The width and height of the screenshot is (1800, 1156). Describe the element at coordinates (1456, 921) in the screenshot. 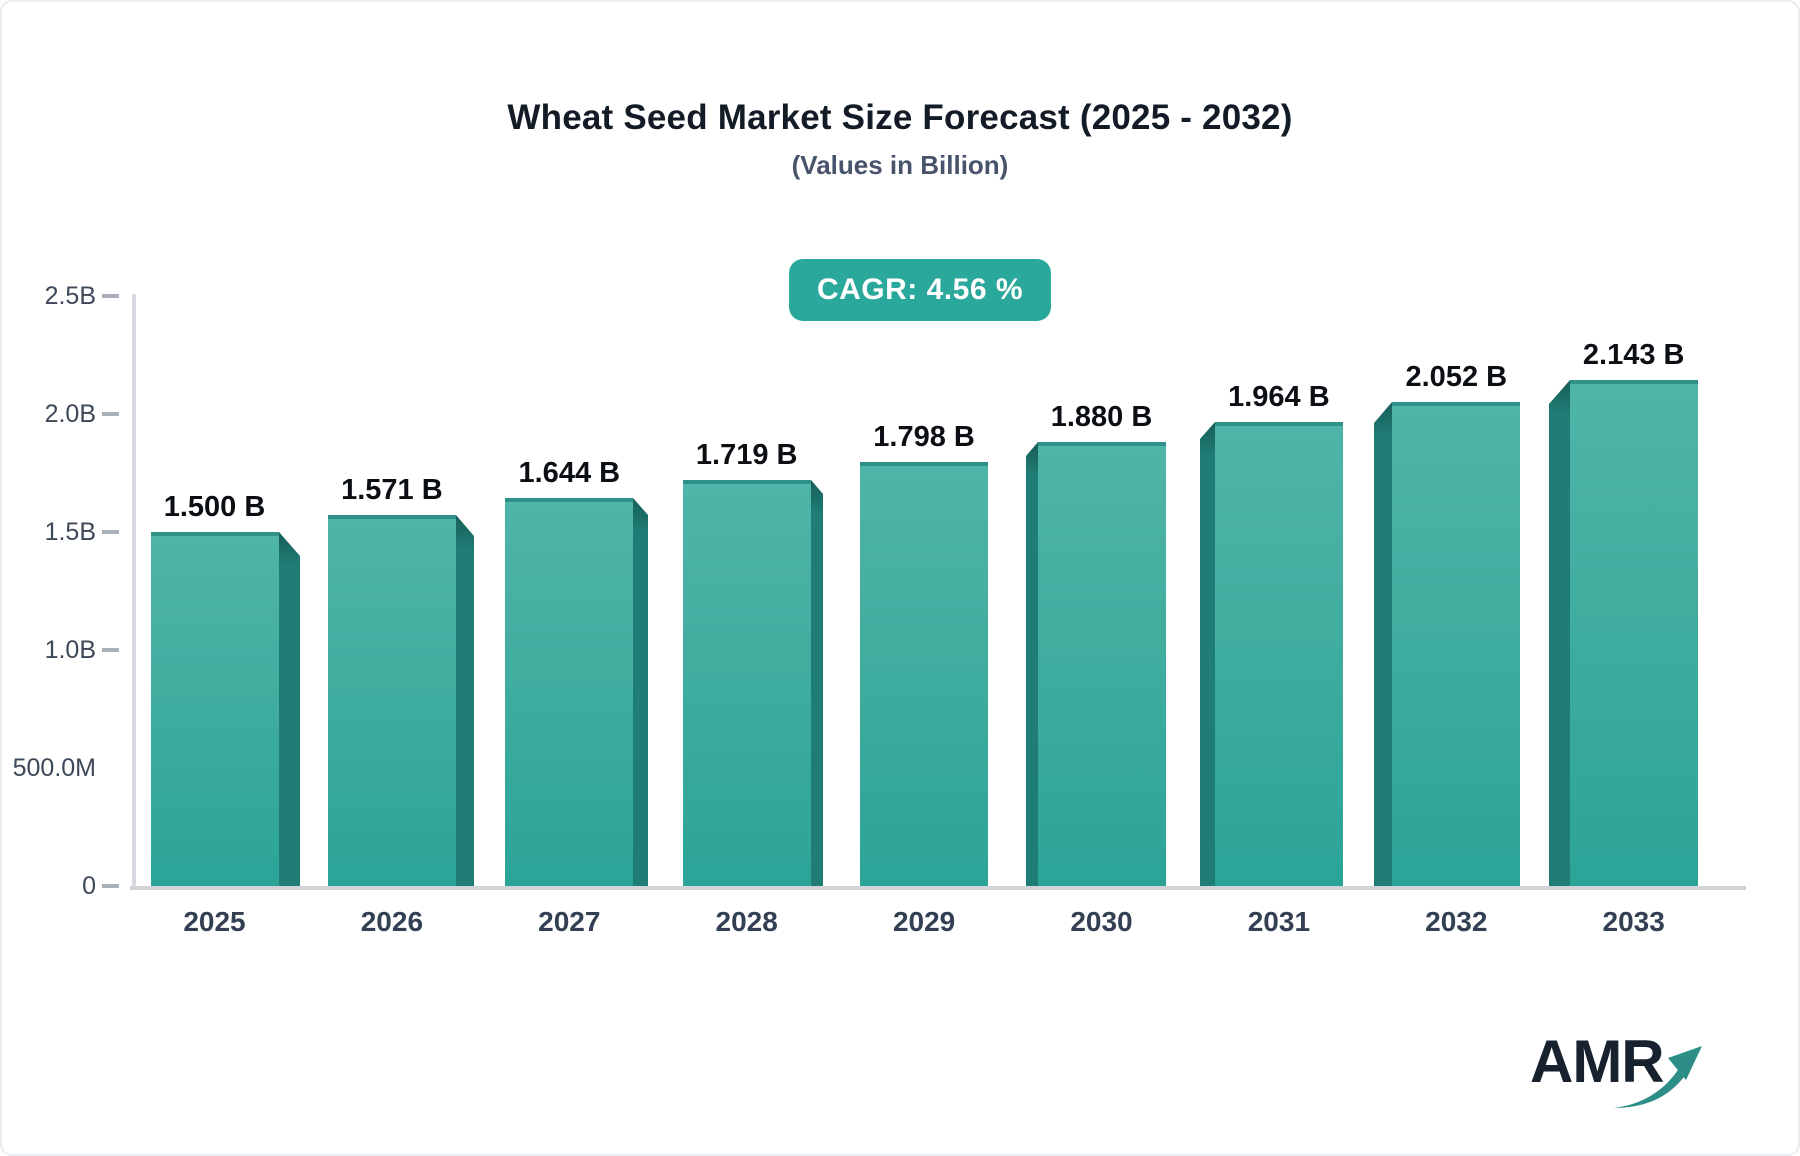

I see `x-axis-label-2032: 2032` at that location.